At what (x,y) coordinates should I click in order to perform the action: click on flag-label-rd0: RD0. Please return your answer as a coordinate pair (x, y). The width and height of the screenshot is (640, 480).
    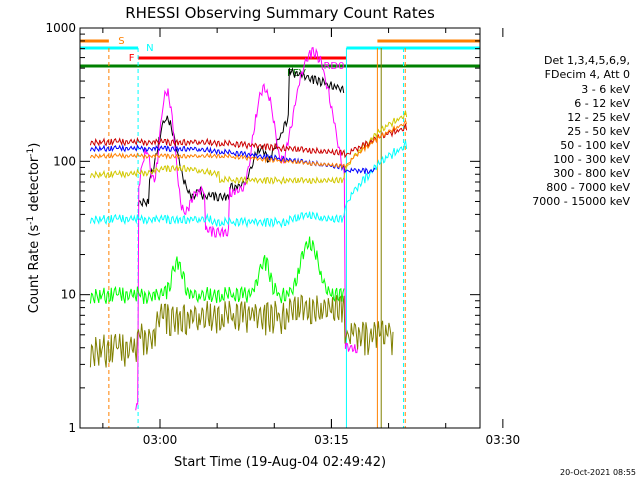
    Looking at the image, I should click on (333, 66).